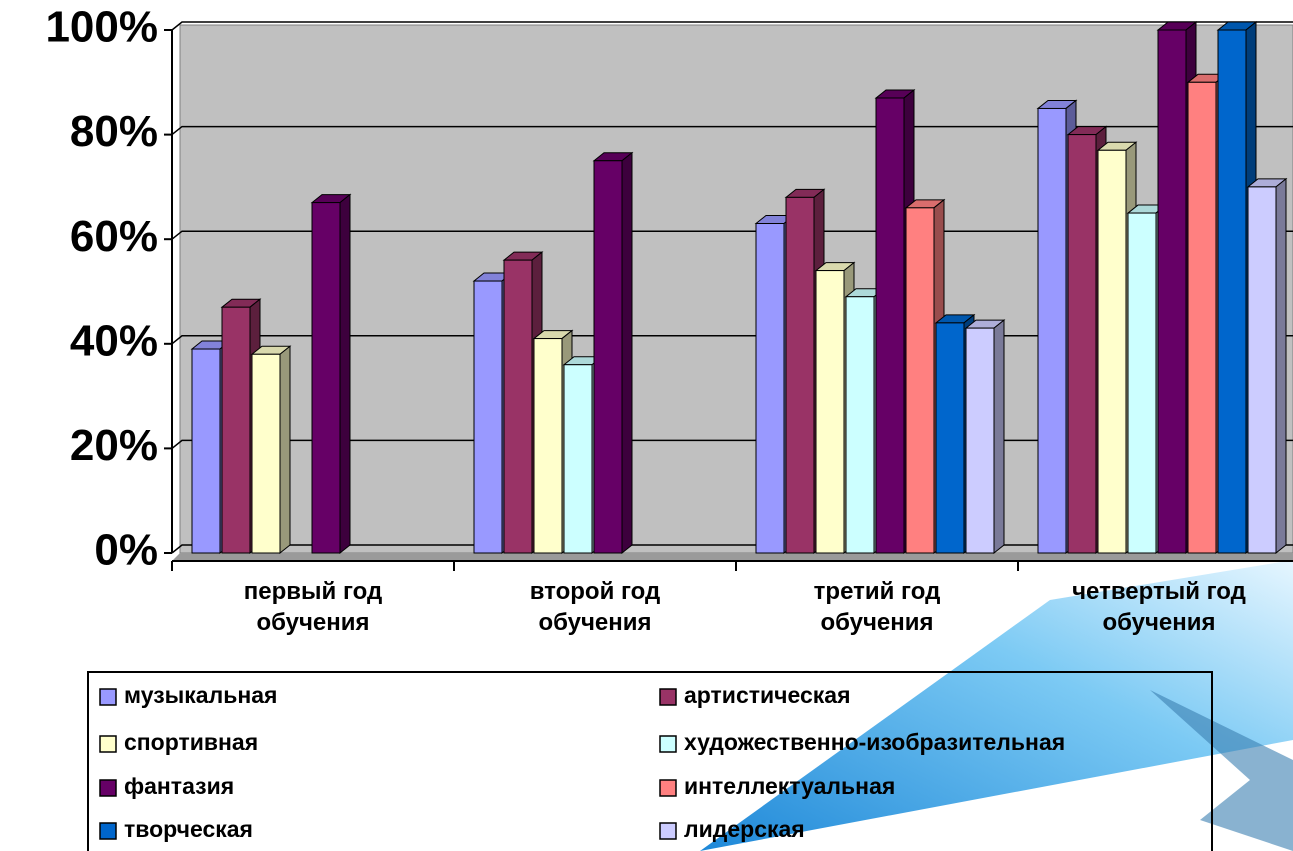 This screenshot has width=1293, height=851. What do you see at coordinates (188, 829) in the screenshot?
I see `legend-label: творческая` at bounding box center [188, 829].